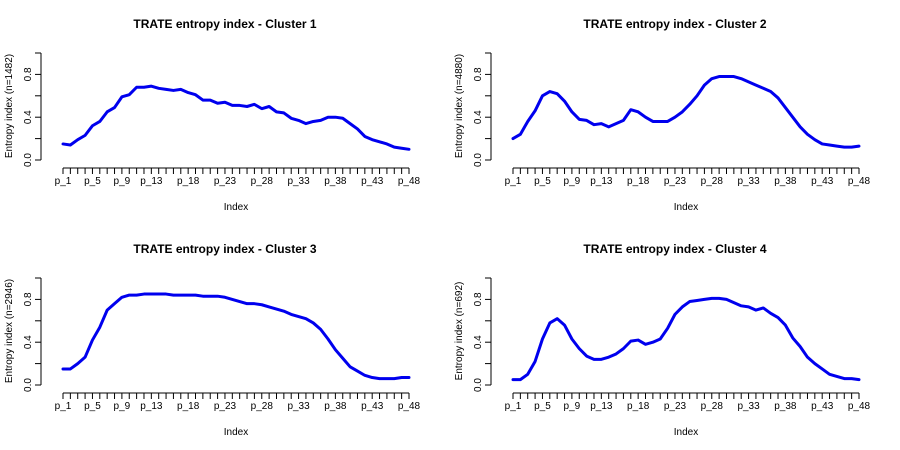 Image resolution: width=900 pixels, height=450 pixels. Describe the element at coordinates (9, 331) in the screenshot. I see `y-axis-label: Entropy index (n=2946)` at that location.